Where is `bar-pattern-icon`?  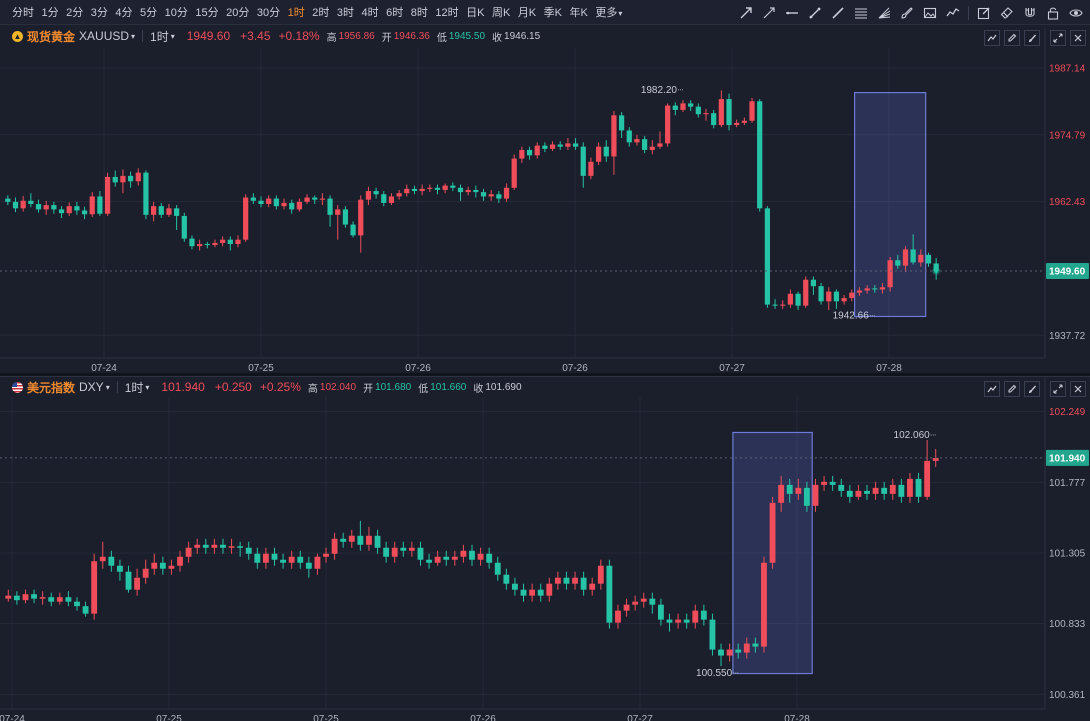 bar-pattern-icon is located at coordinates (861, 13).